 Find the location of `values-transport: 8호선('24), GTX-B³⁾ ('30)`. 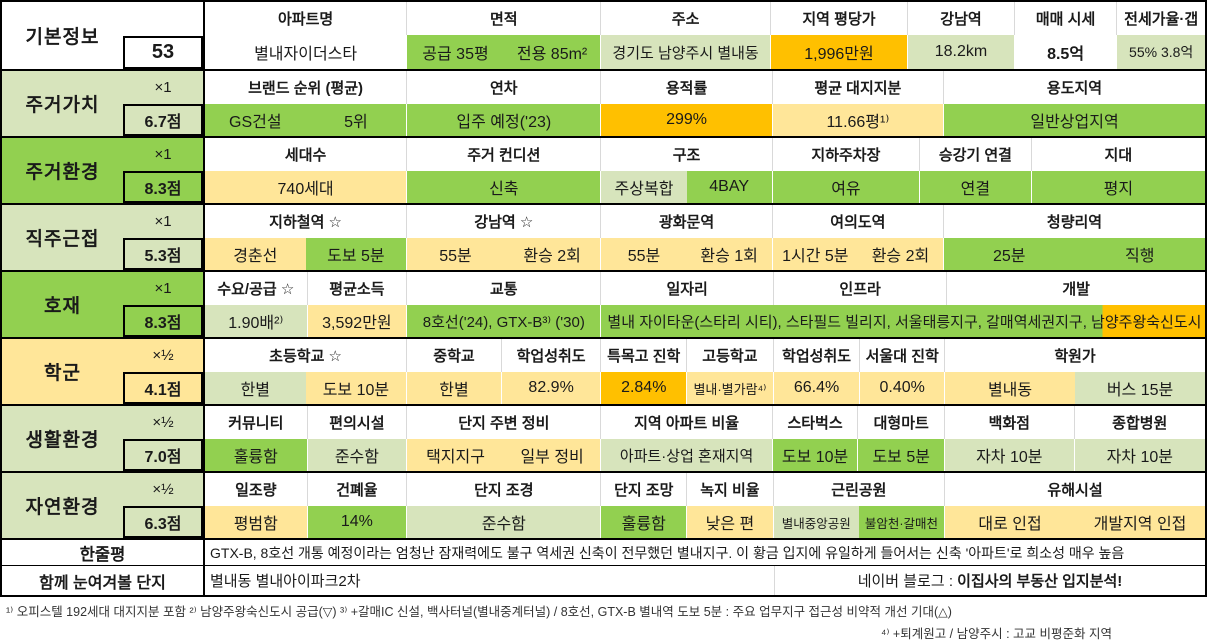

values-transport: 8호선('24), GTX-B³⁾ ('30) is located at coordinates (503, 321).